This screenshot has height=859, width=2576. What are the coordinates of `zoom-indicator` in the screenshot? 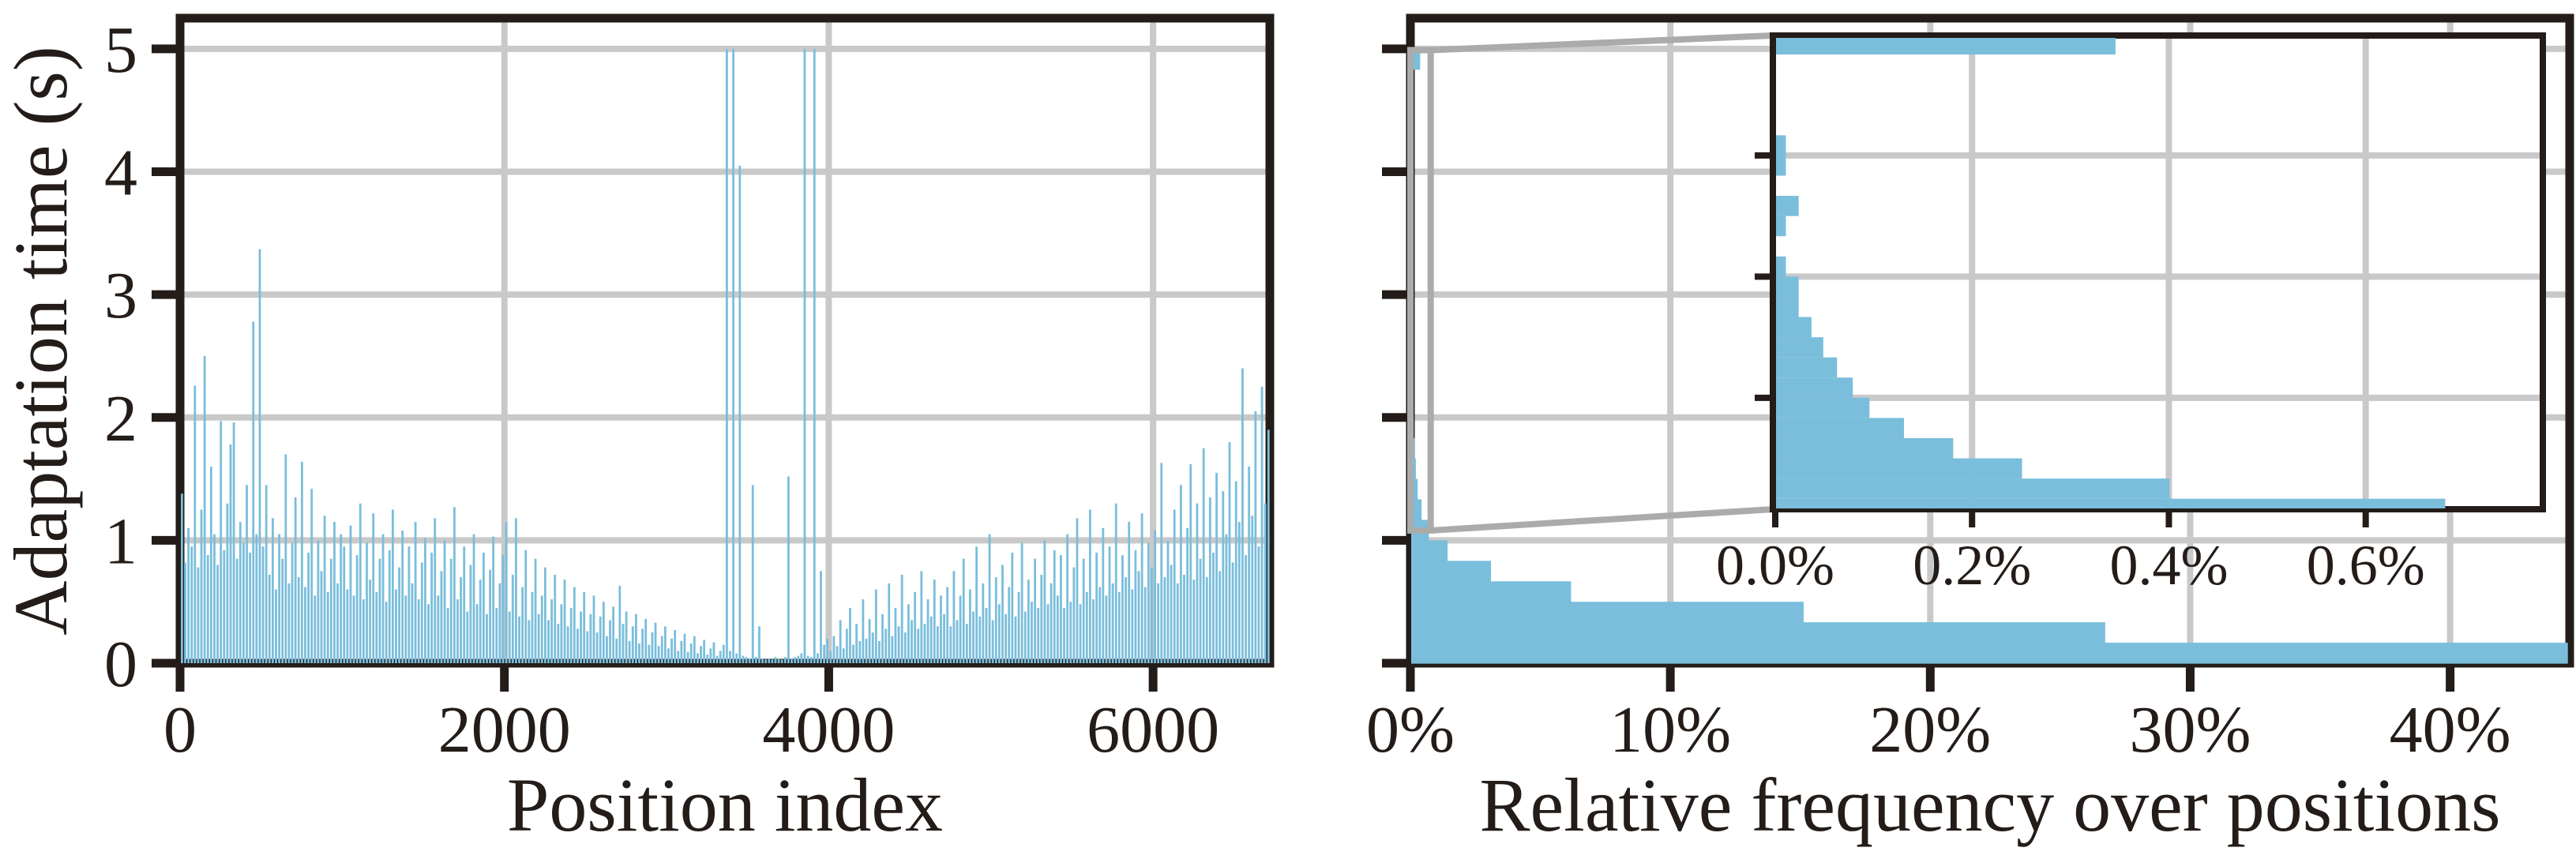 It's located at (1590, 283).